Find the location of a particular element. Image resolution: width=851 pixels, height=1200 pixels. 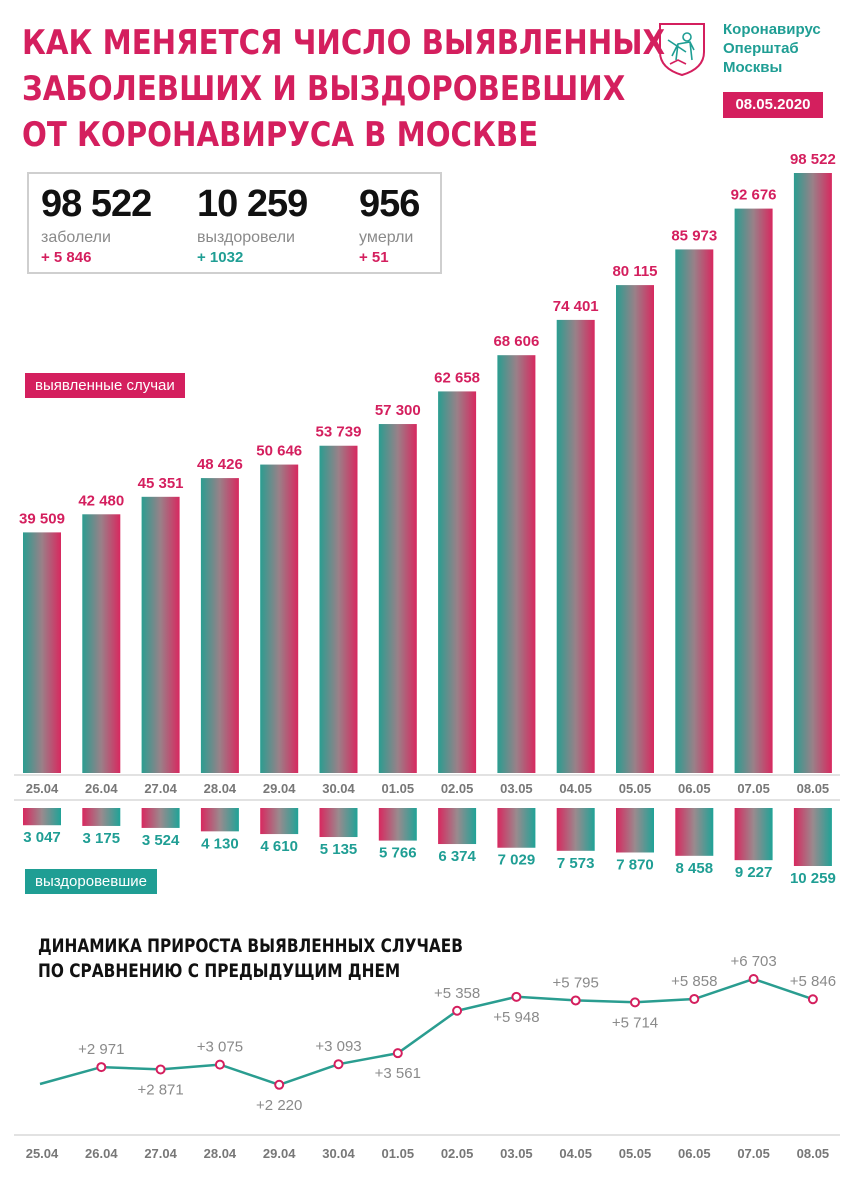

growth-point-label: +3 093 is located at coordinates (338, 1046).